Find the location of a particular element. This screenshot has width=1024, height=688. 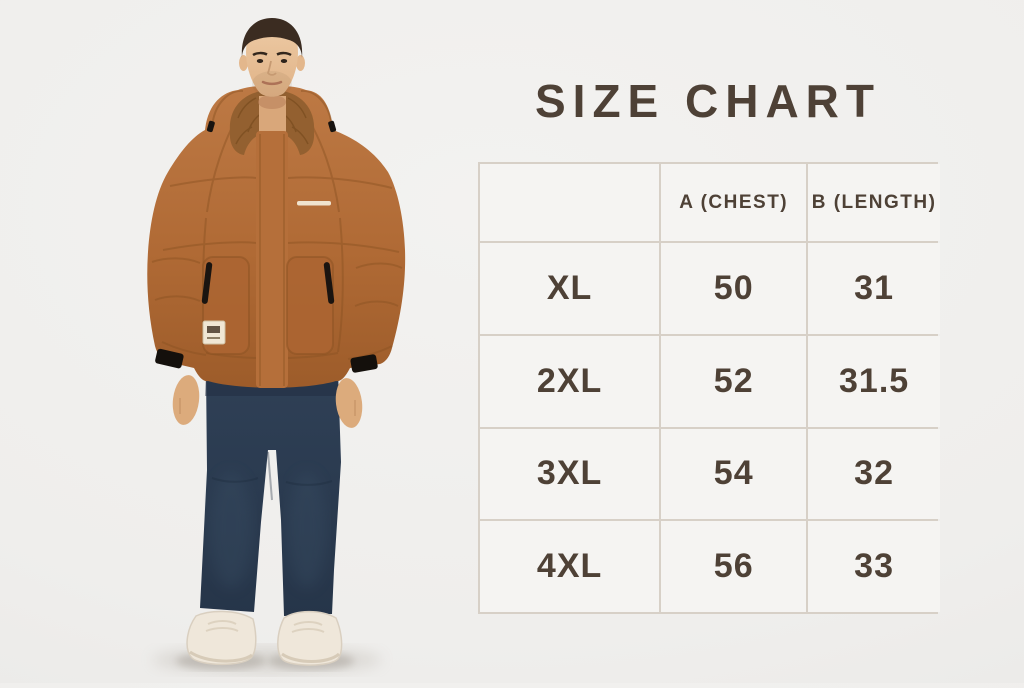

jacket-label-patch is located at coordinates (214, 332).